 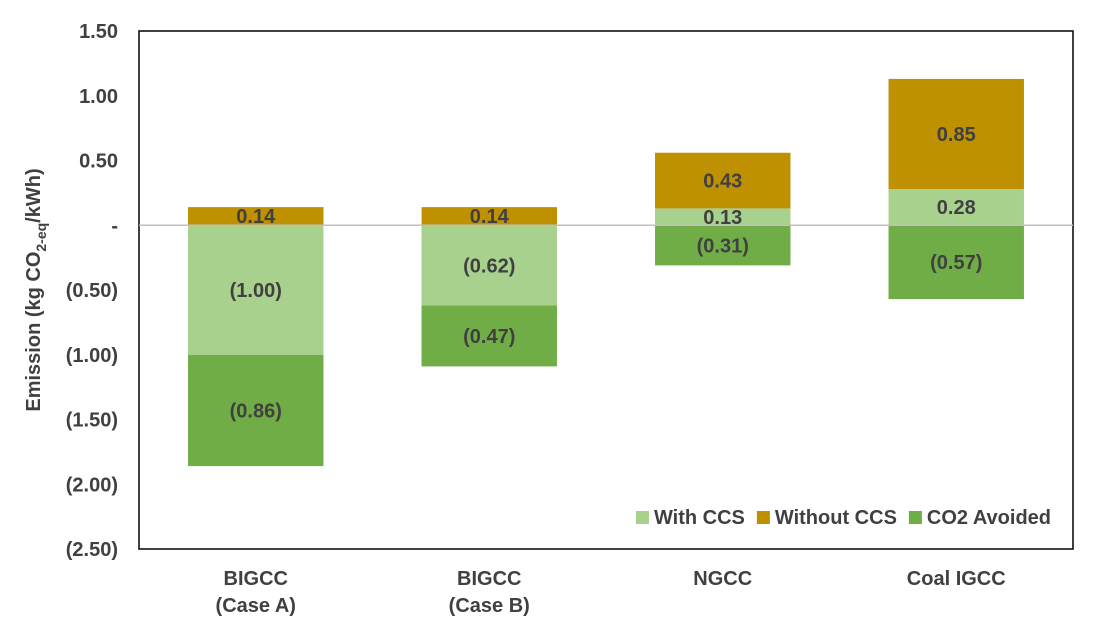 What do you see at coordinates (98, 32) in the screenshot?
I see `y-tick-label: 1.50` at bounding box center [98, 32].